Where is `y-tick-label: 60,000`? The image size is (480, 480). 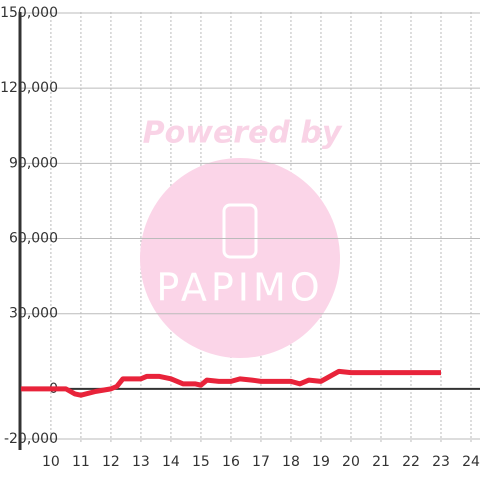 y-tick-label: 60,000 is located at coordinates (33, 239).